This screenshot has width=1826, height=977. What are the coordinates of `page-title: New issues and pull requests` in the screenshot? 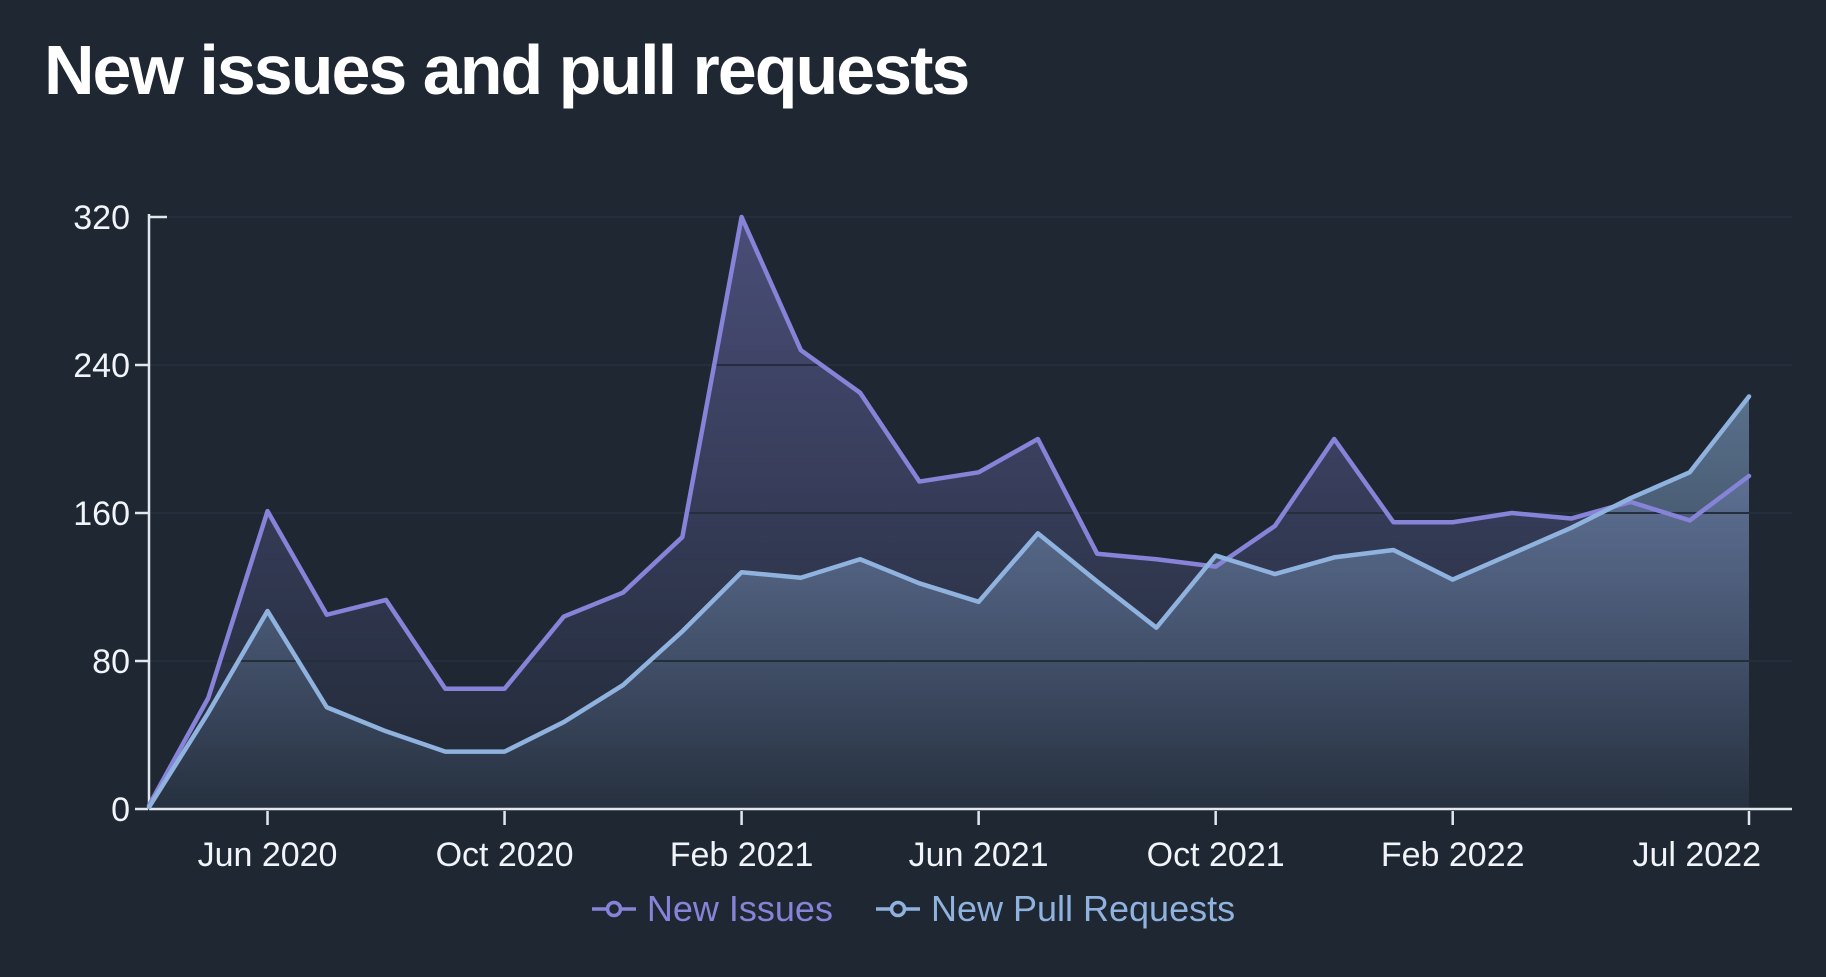 It's located at (507, 70).